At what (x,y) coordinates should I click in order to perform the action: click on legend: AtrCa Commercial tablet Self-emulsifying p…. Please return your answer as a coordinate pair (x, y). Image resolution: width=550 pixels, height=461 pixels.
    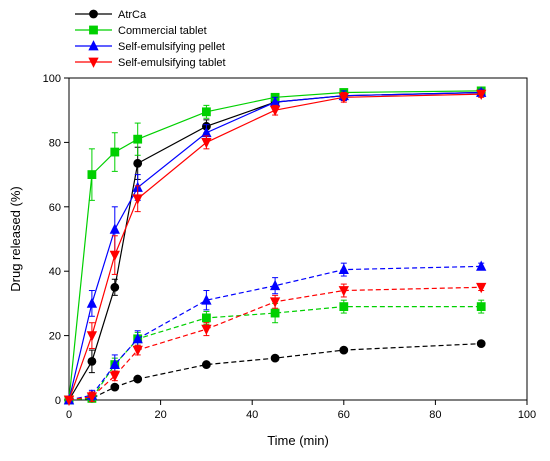
    Looking at the image, I should click on (150, 39).